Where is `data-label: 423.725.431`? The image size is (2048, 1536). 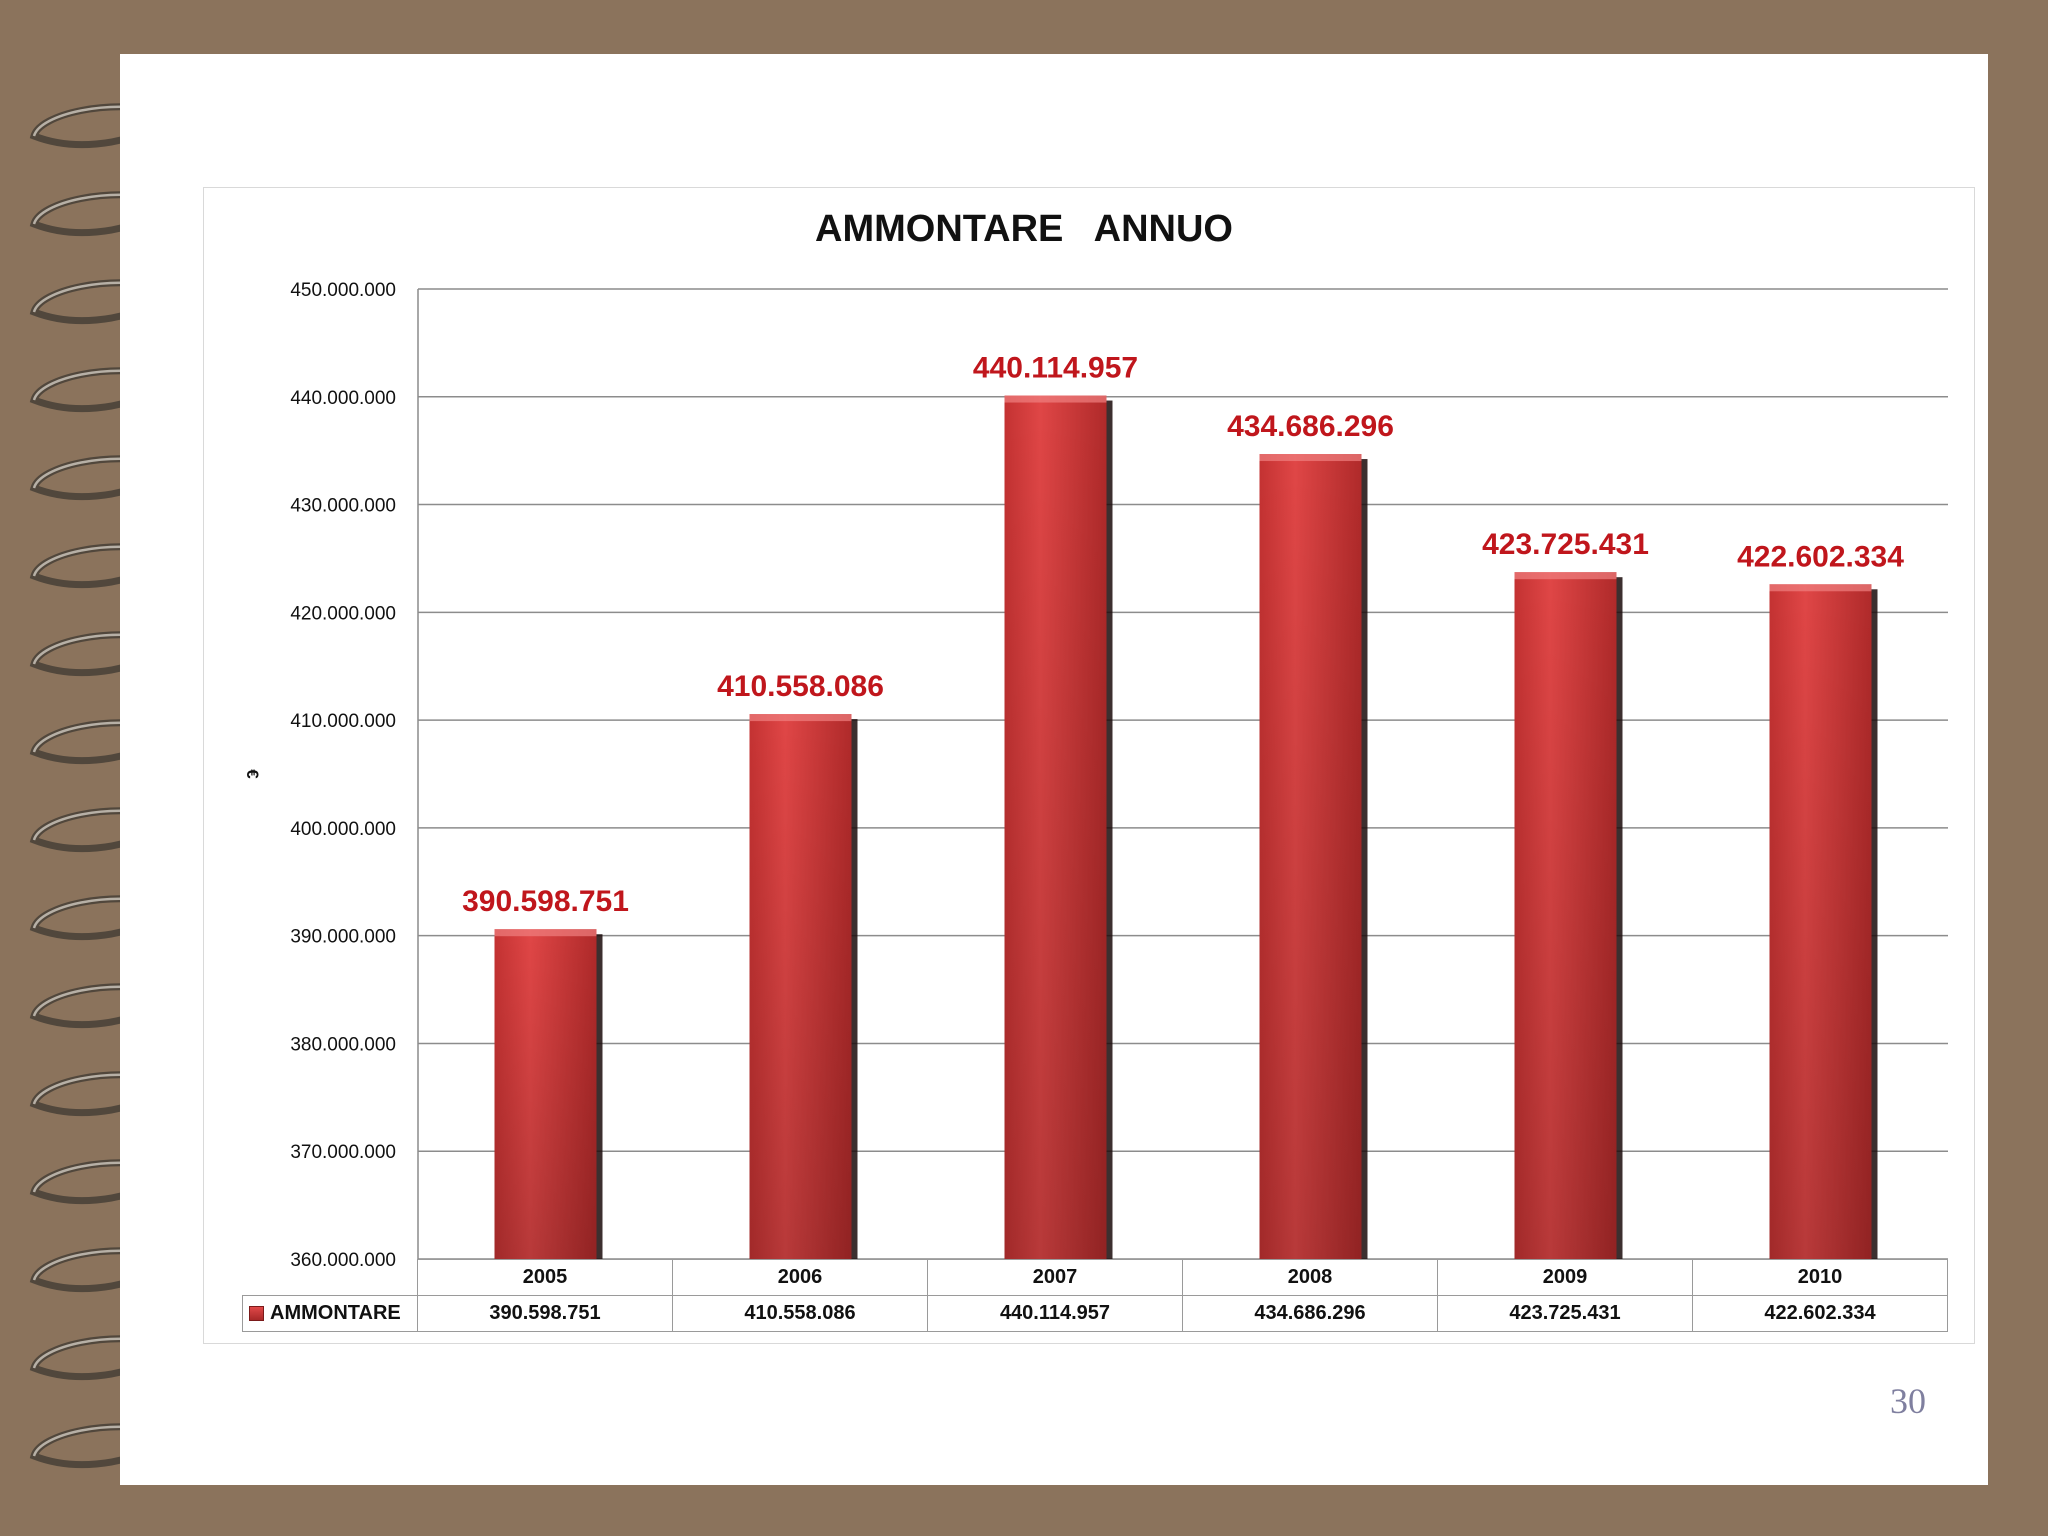 data-label: 423.725.431 is located at coordinates (1565, 544).